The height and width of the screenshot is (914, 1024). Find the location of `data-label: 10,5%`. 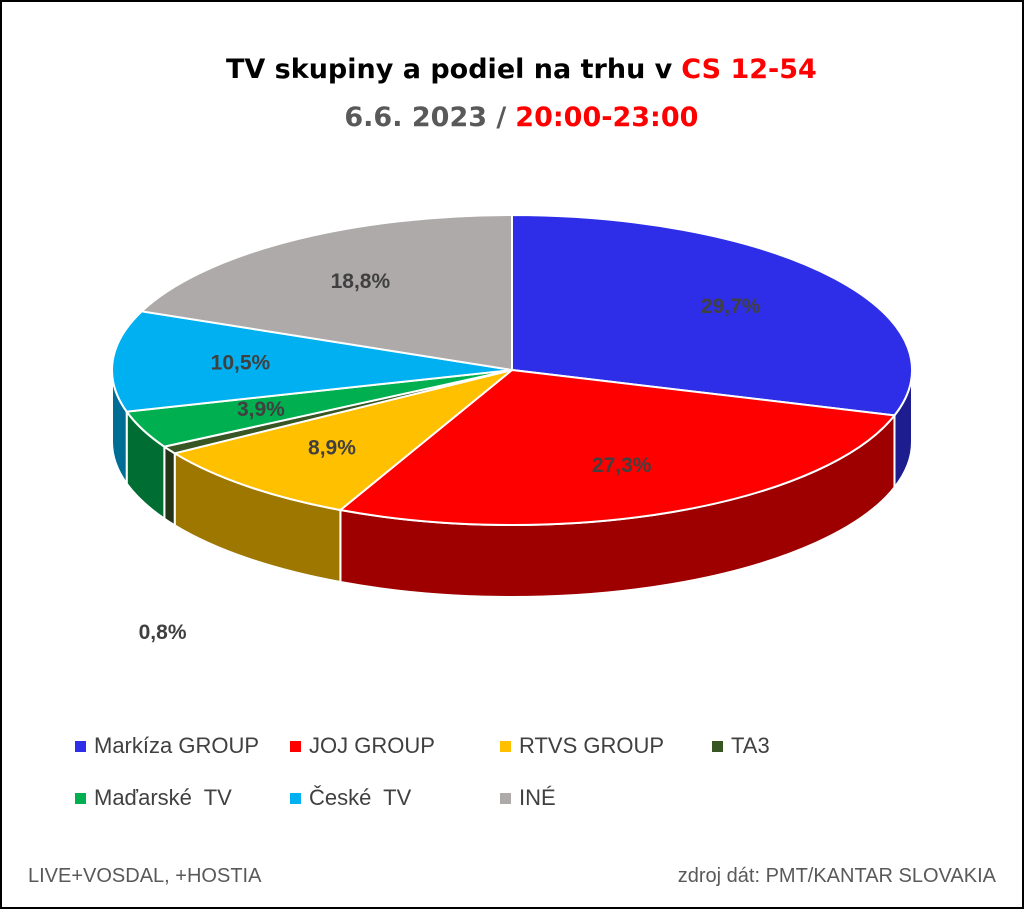

data-label: 10,5% is located at coordinates (241, 362).